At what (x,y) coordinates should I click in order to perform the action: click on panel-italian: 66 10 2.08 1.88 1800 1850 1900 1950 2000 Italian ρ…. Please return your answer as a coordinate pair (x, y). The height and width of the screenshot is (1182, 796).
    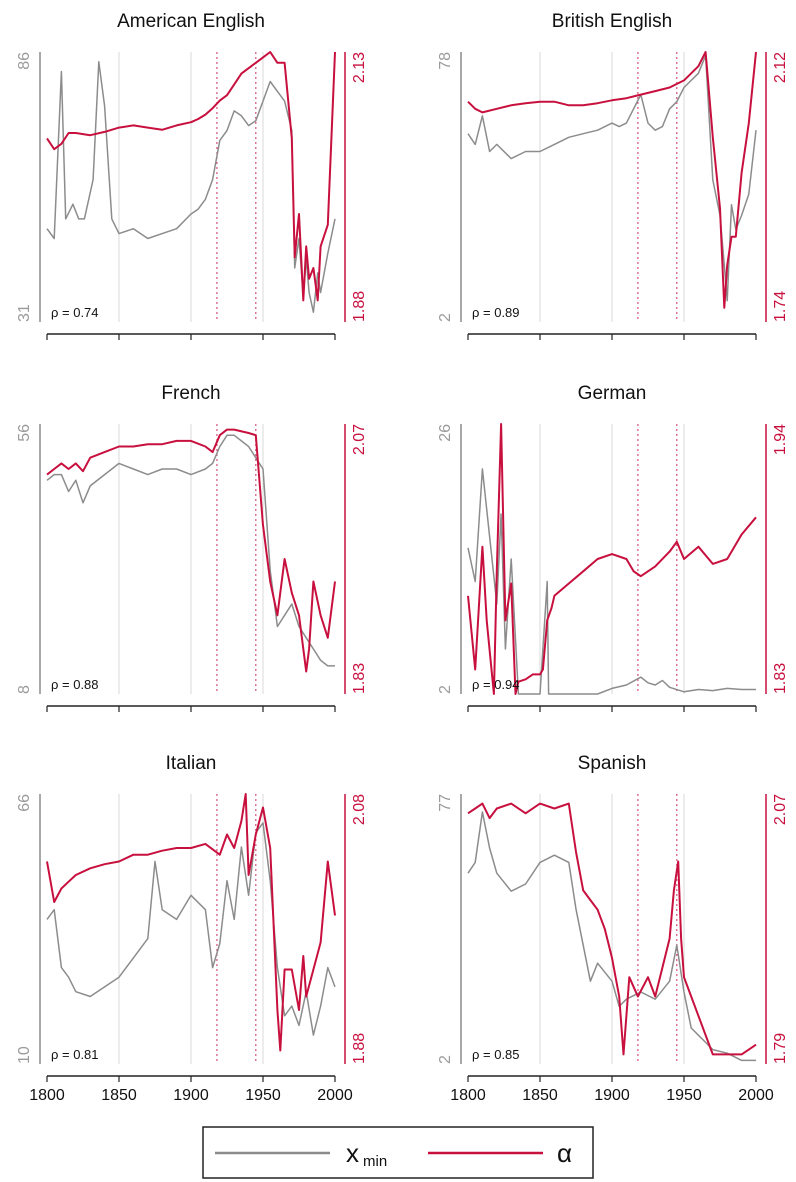
    Looking at the image, I should click on (192, 928).